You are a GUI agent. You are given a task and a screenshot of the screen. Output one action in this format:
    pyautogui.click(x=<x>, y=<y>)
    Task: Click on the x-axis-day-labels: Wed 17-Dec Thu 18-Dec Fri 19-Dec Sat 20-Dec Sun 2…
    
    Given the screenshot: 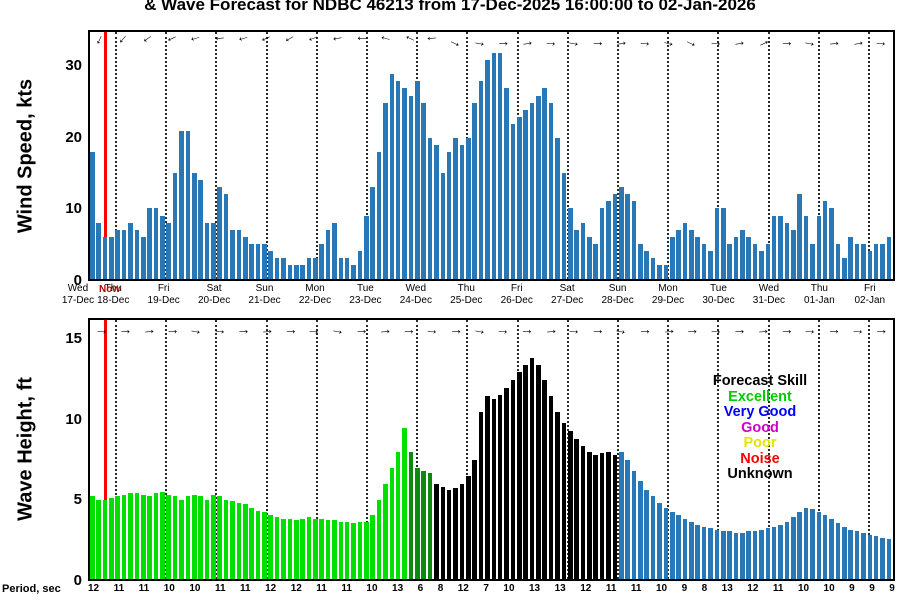 What is the action you would take?
    pyautogui.click(x=478, y=296)
    